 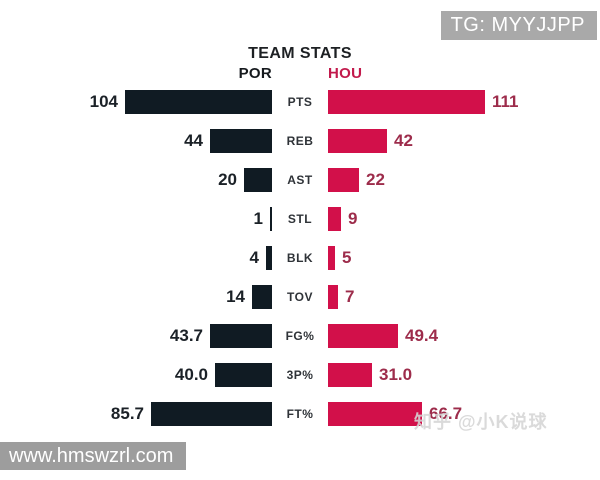 What do you see at coordinates (193, 140) in the screenshot?
I see `por-value: 44` at bounding box center [193, 140].